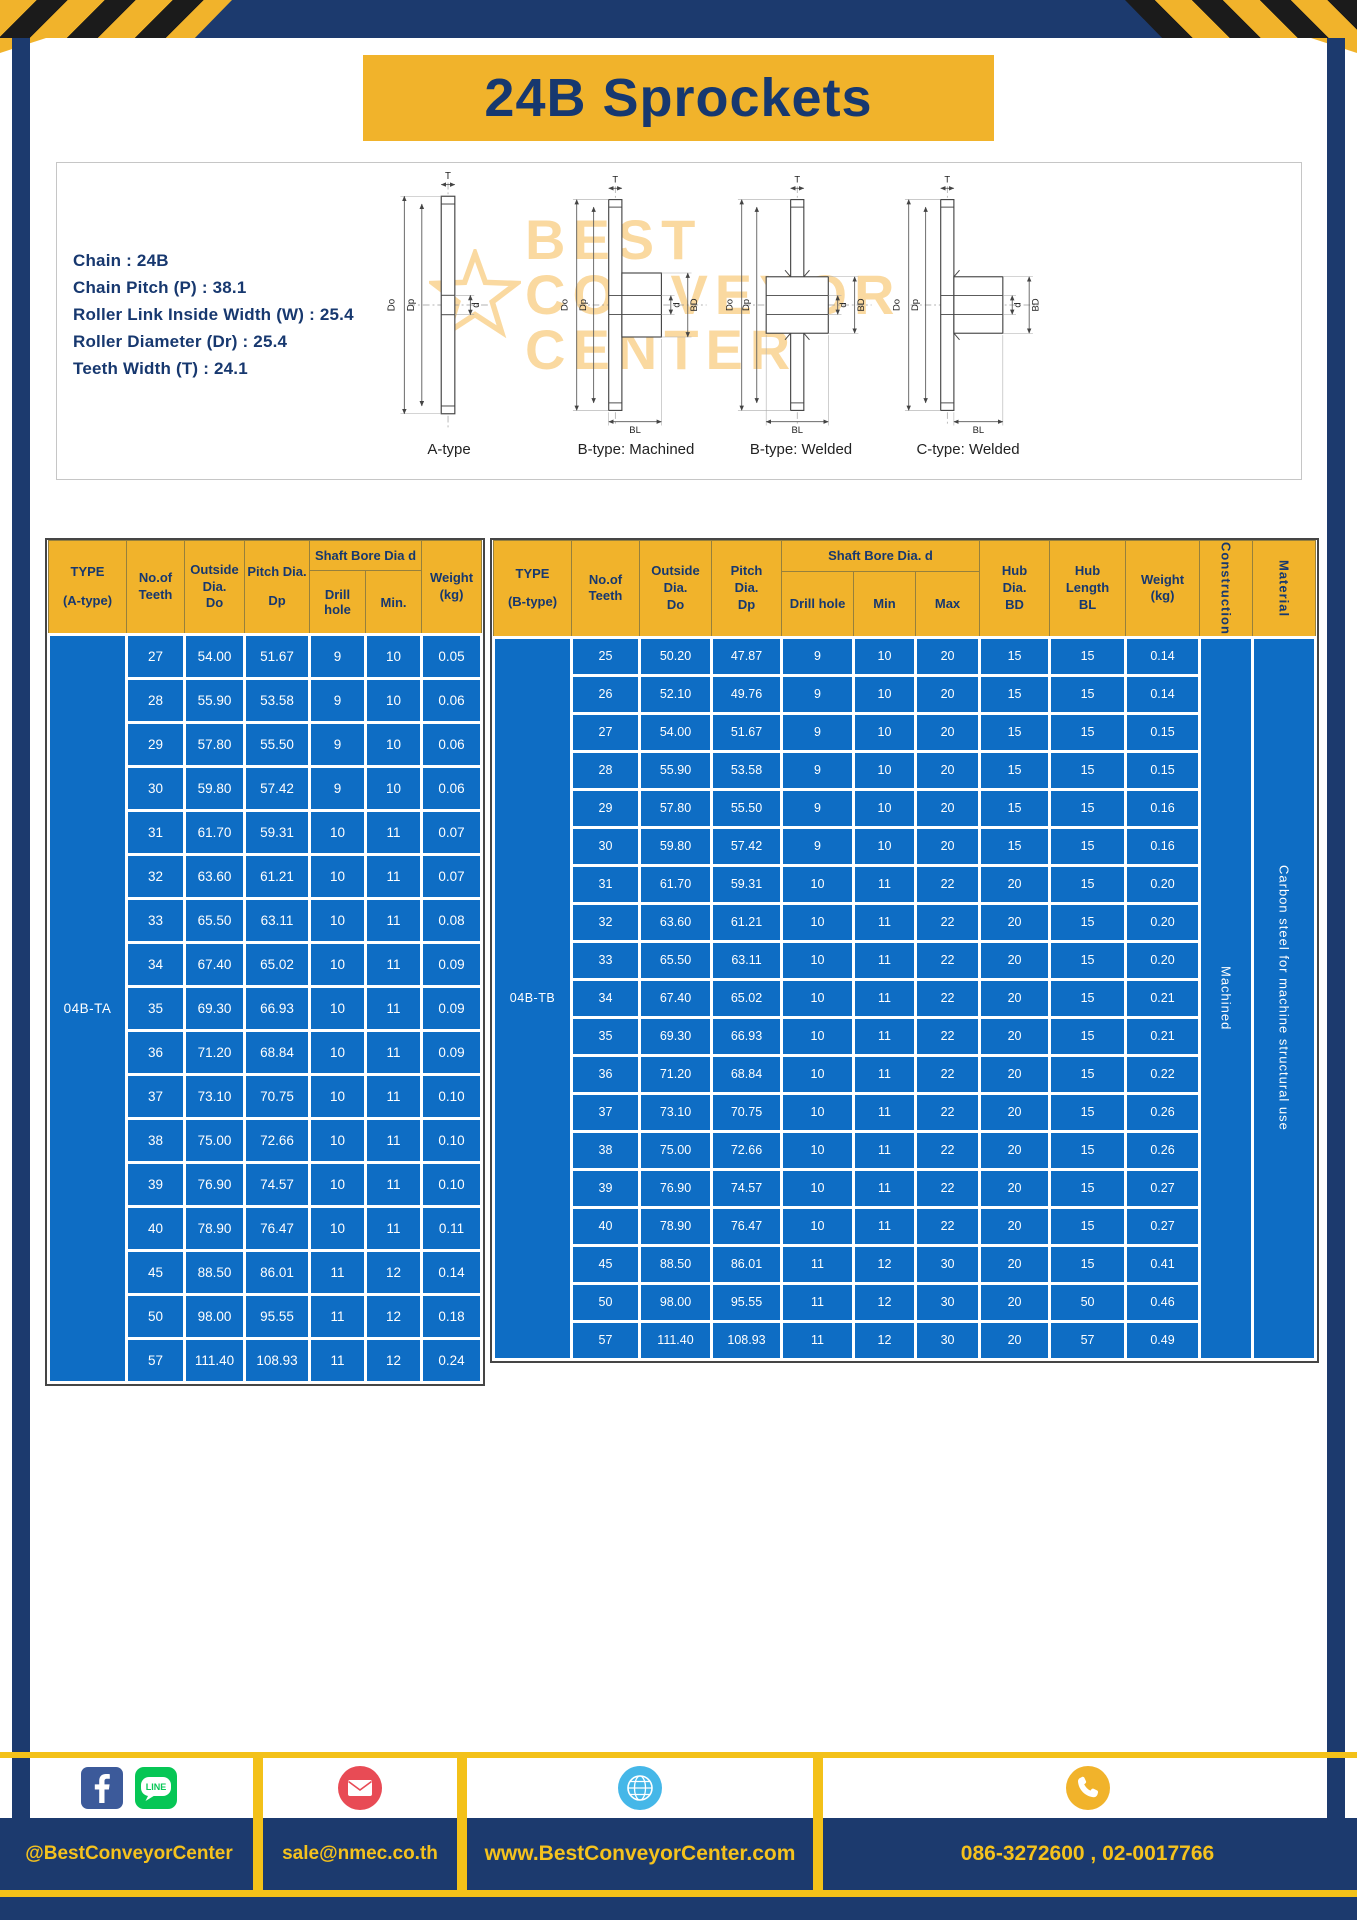 The image size is (1357, 1920). What do you see at coordinates (745, 305) in the screenshot?
I see `dim-label-dp: Dp` at bounding box center [745, 305].